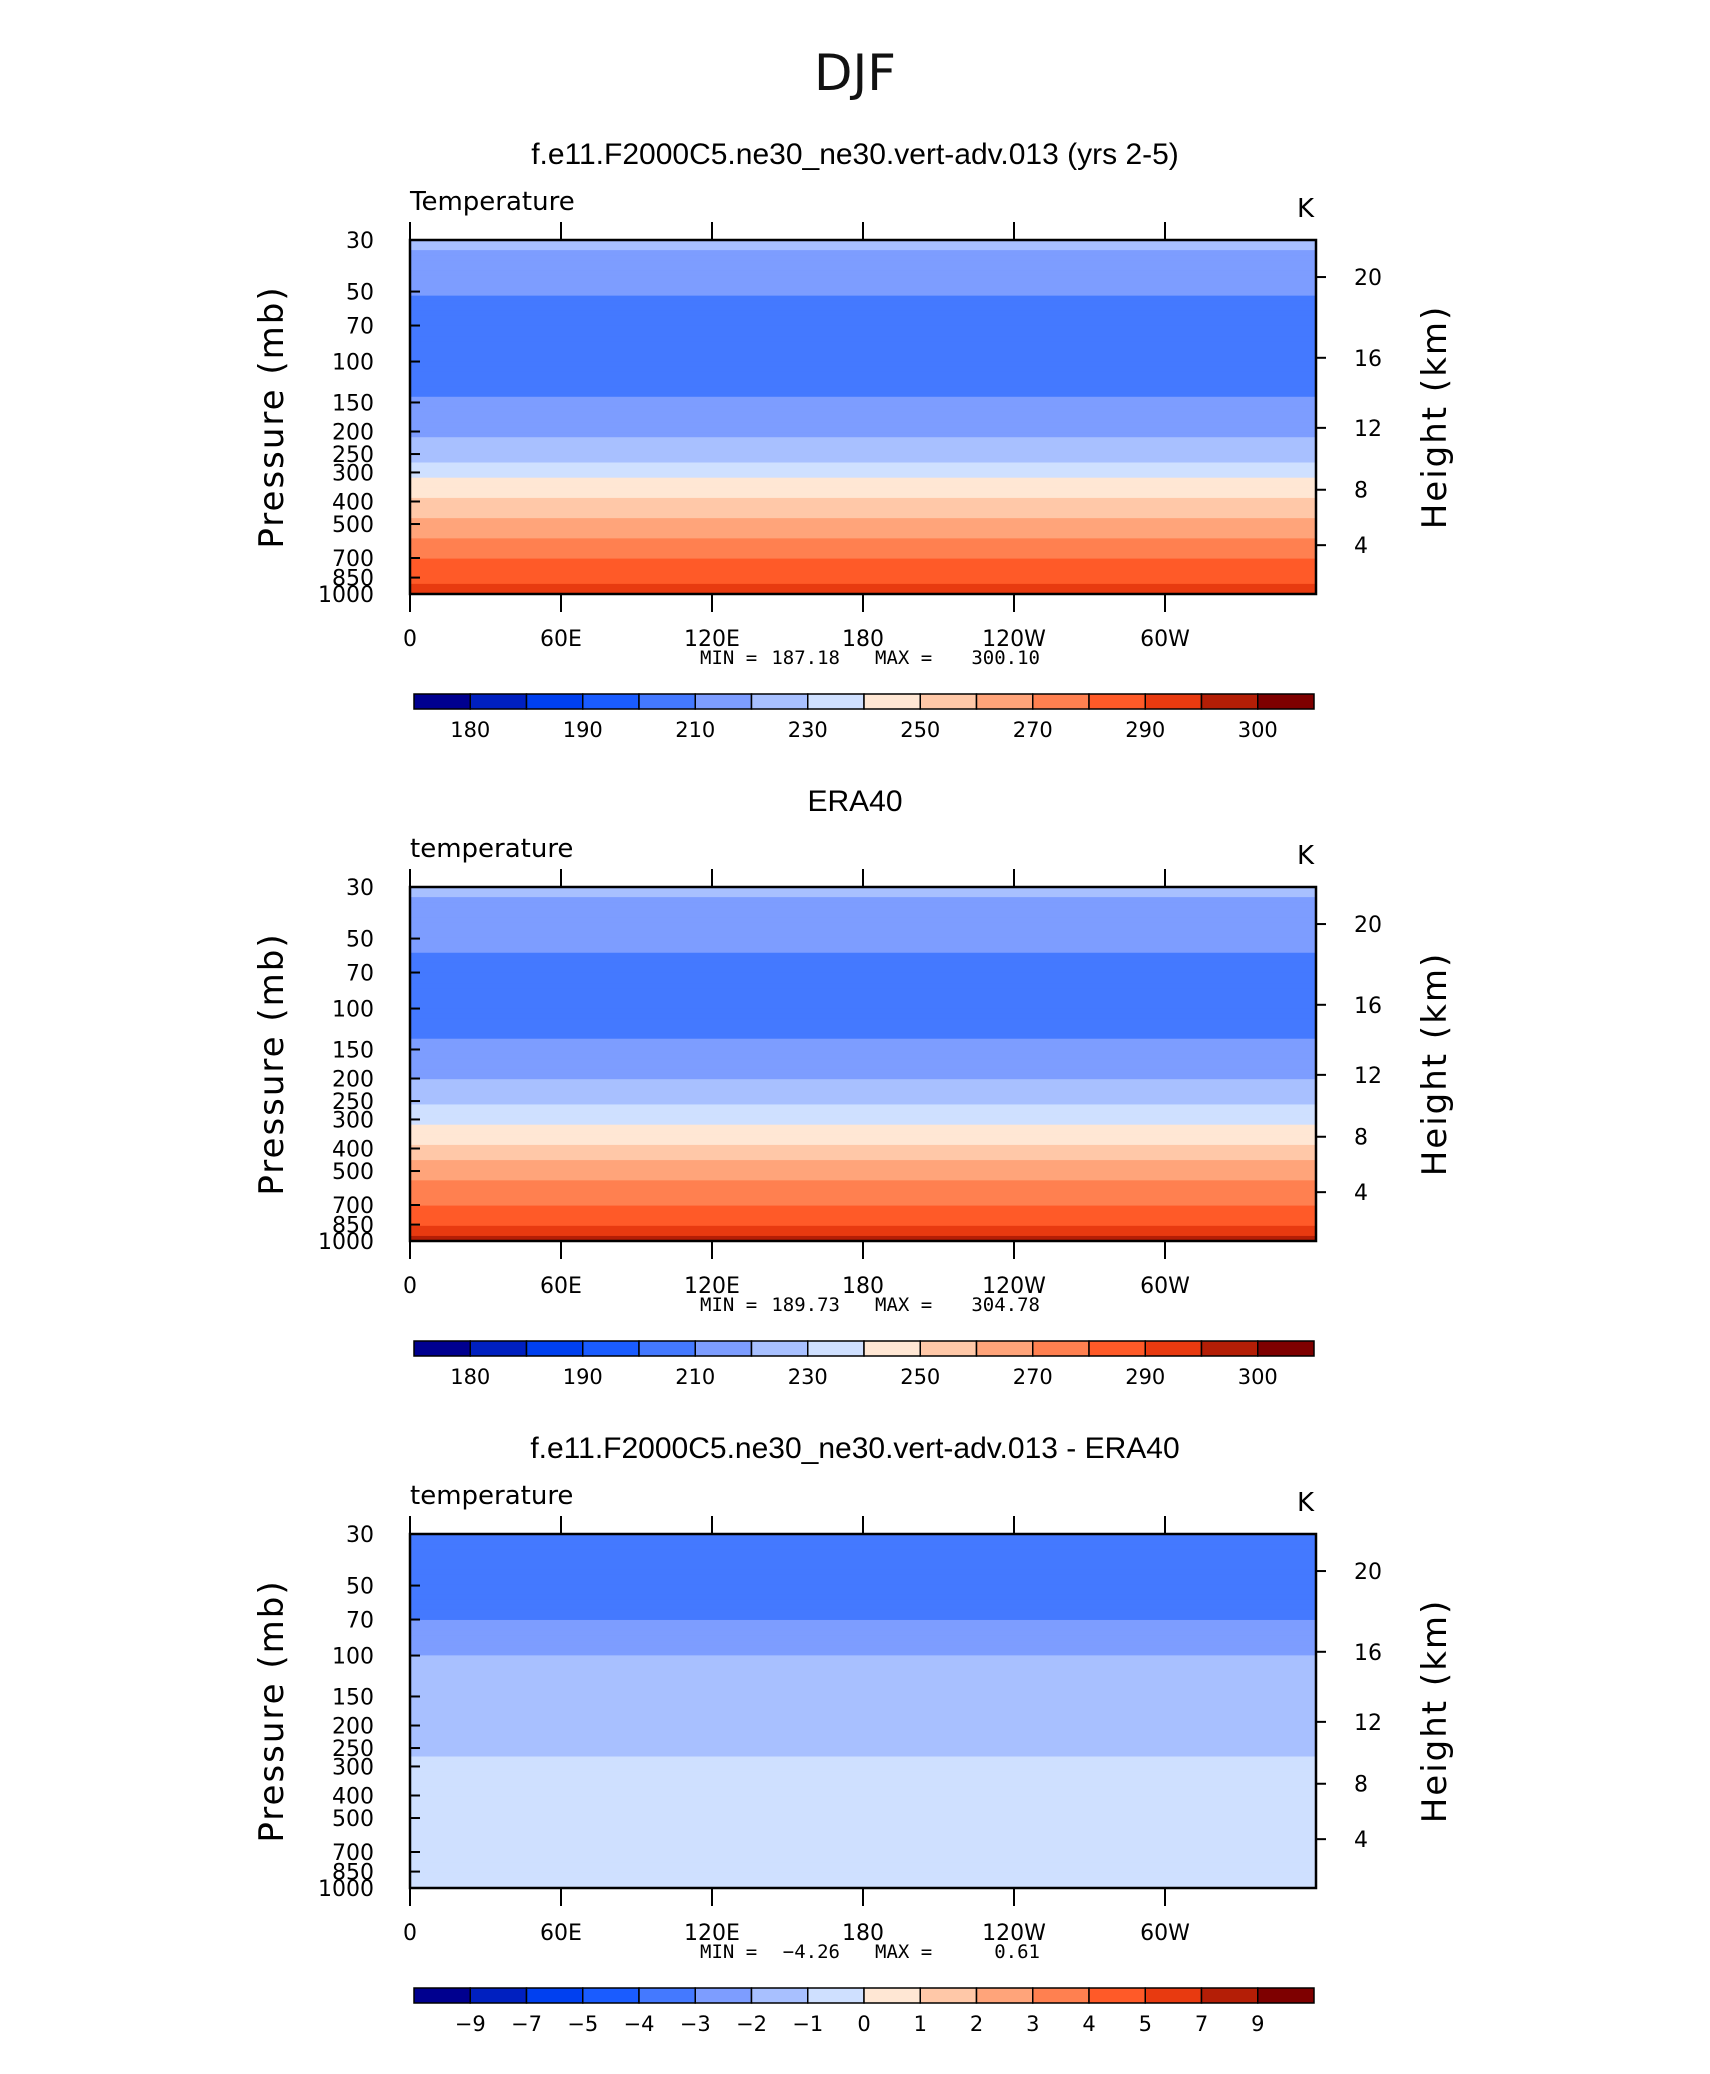 This screenshot has height=2074, width=1710. What do you see at coordinates (272, 1063) in the screenshot?
I see `y-axis-title: Pressure (mb)` at bounding box center [272, 1063].